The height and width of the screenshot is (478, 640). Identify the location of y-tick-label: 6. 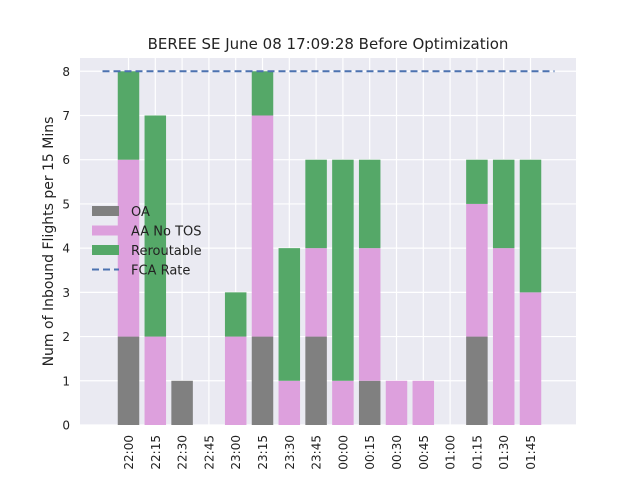
(66, 160).